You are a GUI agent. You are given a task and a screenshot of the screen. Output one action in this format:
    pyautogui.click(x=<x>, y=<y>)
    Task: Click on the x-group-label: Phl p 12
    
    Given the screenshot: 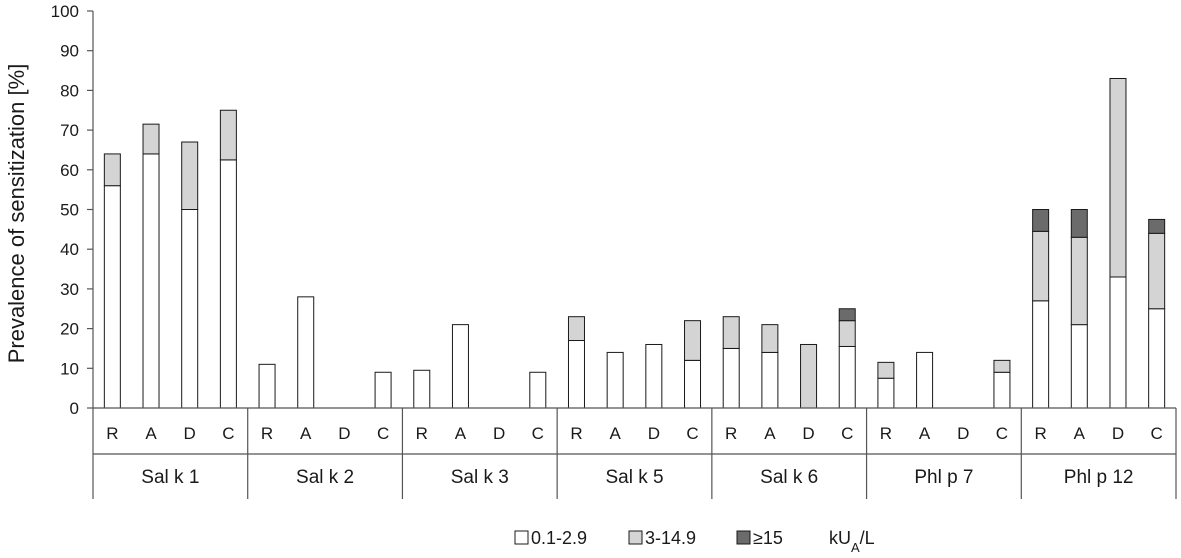 What is the action you would take?
    pyautogui.click(x=1099, y=477)
    